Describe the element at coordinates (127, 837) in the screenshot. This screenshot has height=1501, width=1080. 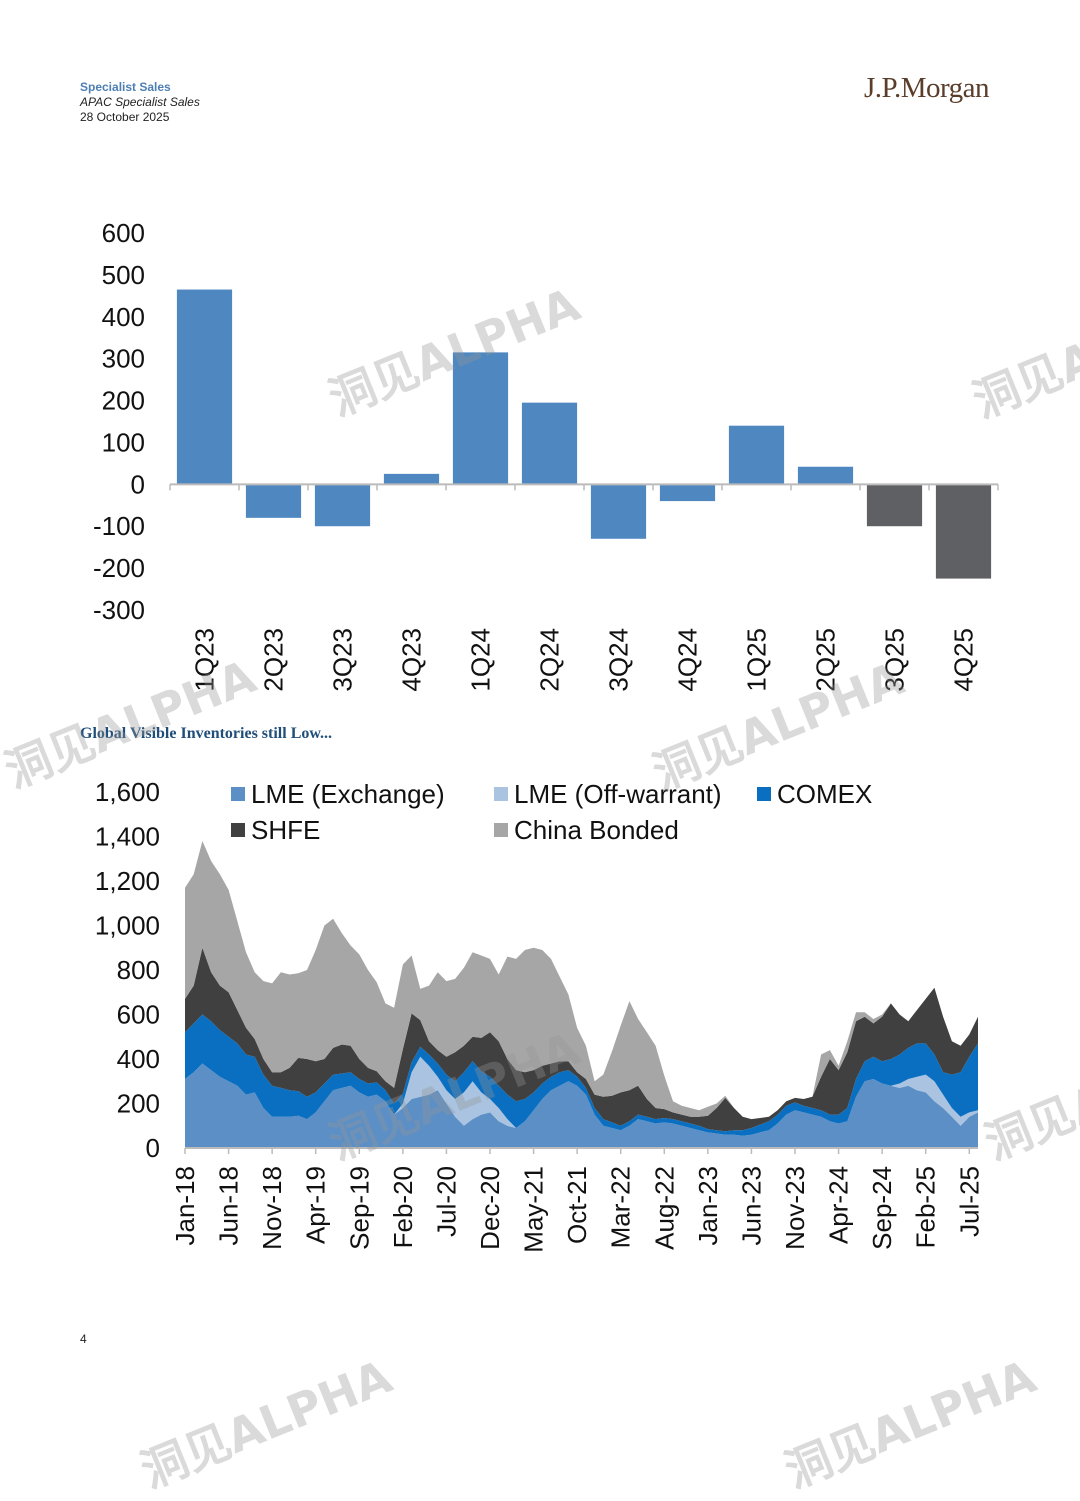
I see `y-tick-label: 1,400` at that location.